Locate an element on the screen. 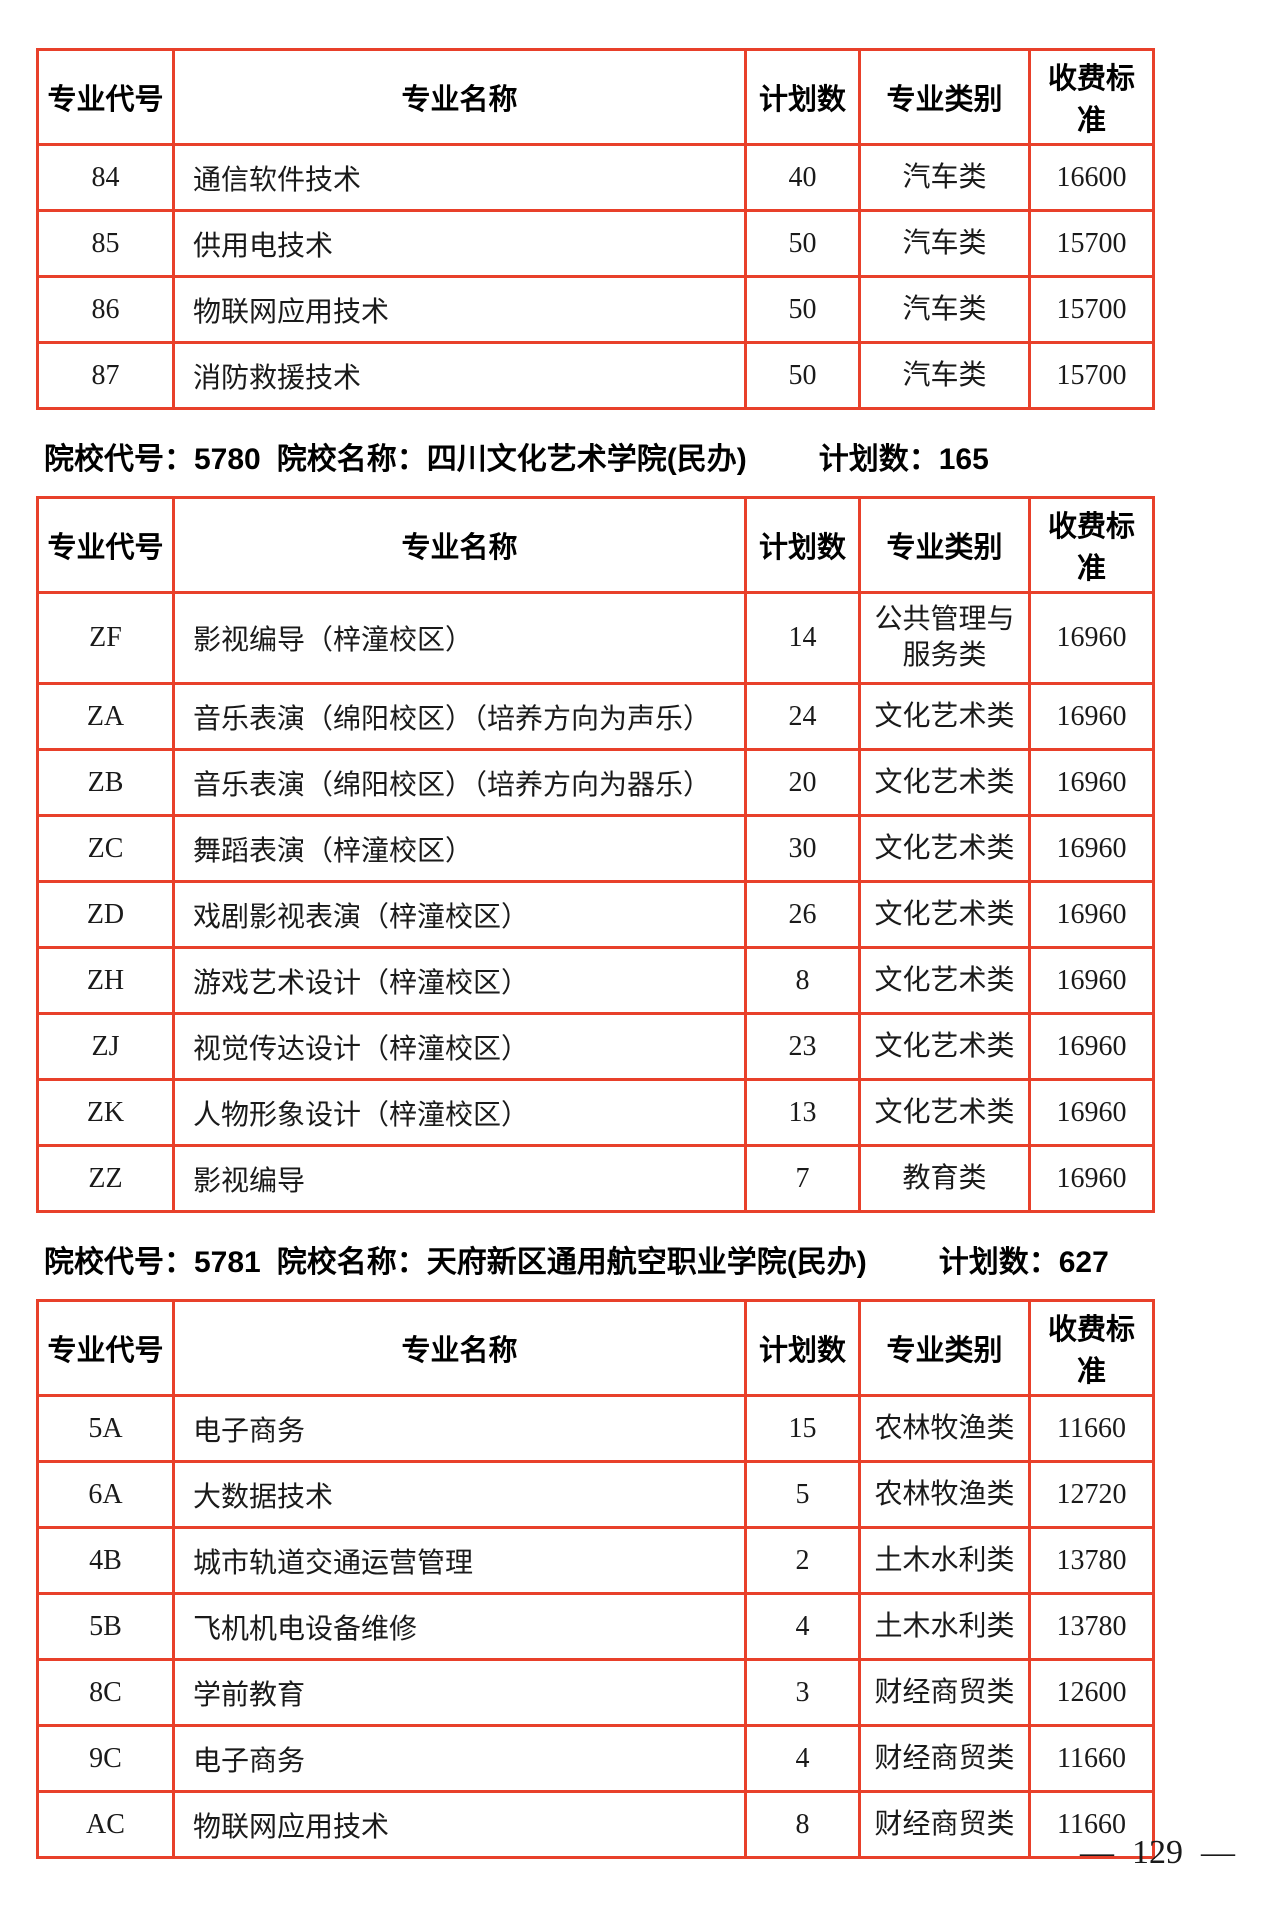 This screenshot has width=1269, height=1916. footer-dash-left: — is located at coordinates (1097, 1852).